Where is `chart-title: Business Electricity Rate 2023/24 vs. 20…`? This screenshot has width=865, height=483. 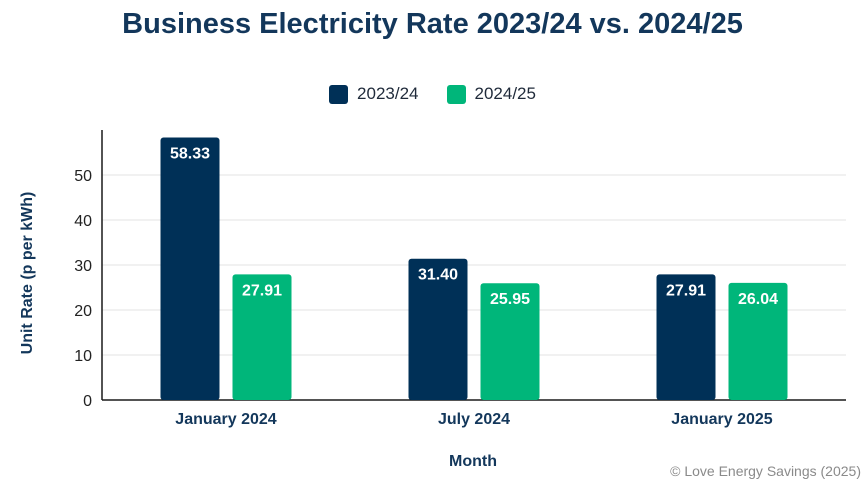
chart-title: Business Electricity Rate 2023/24 vs. 20… is located at coordinates (432, 24).